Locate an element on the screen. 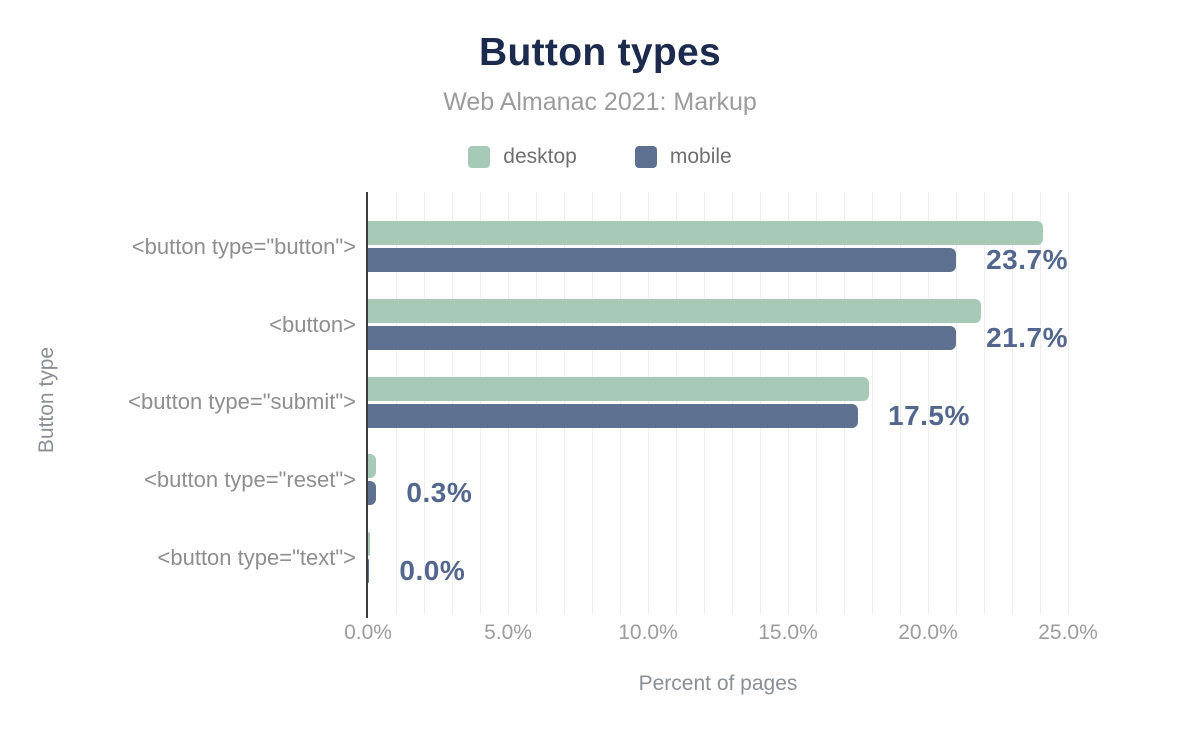  bar-group: <button type="submit"> 17.5% is located at coordinates (598, 402).